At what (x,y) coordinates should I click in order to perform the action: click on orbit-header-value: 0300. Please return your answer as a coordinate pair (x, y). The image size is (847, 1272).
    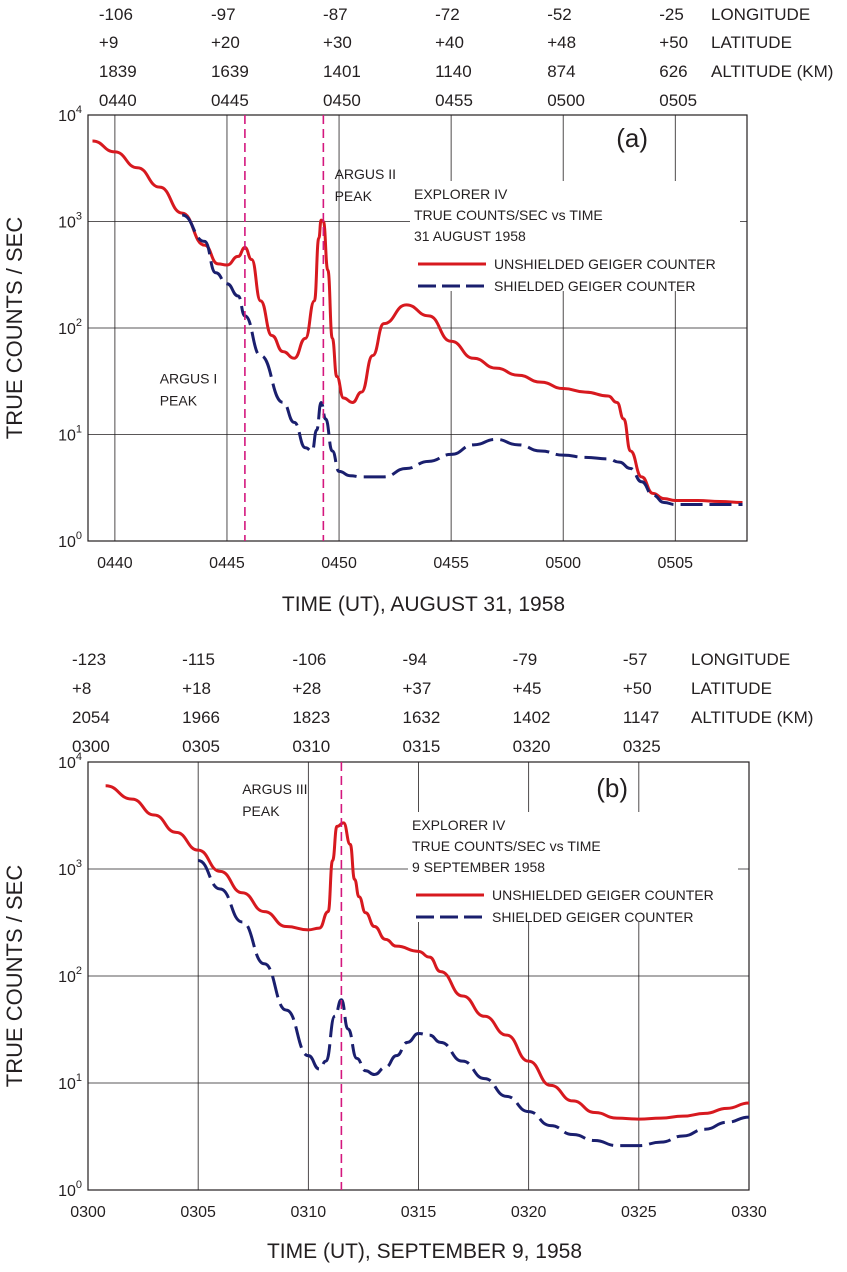
    Looking at the image, I should click on (91, 746).